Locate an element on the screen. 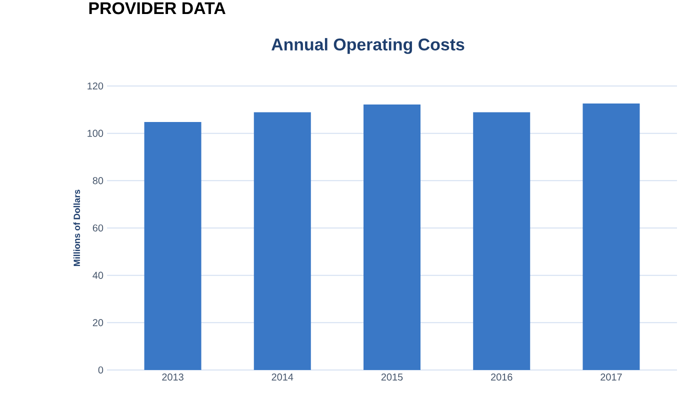  x-tick-label: 2015 is located at coordinates (392, 377).